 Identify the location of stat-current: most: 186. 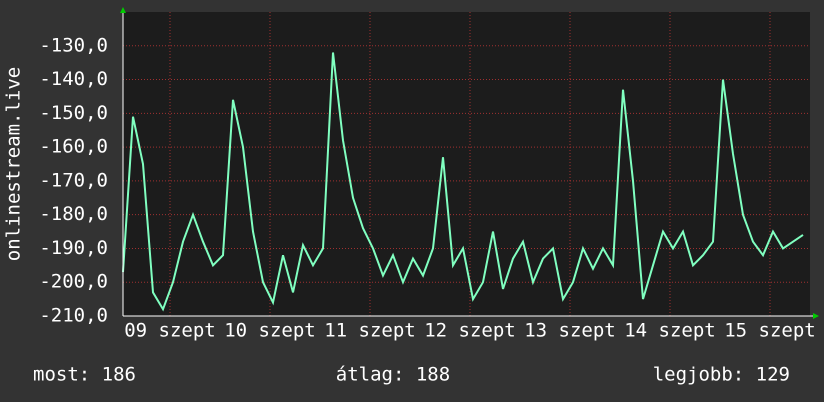
(84, 375).